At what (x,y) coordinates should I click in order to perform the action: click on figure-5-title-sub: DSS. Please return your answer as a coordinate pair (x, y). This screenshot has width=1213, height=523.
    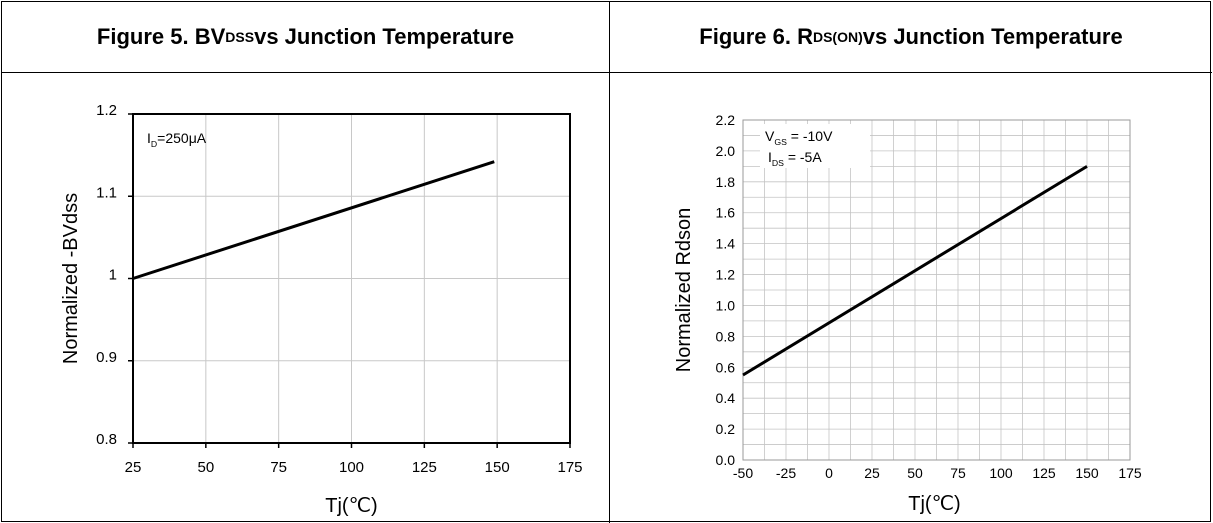
    Looking at the image, I should click on (240, 37).